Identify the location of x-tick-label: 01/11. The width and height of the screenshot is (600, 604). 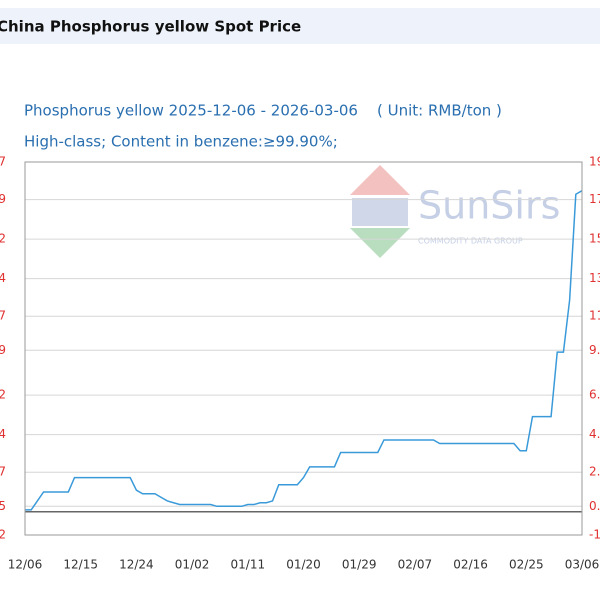
(248, 565).